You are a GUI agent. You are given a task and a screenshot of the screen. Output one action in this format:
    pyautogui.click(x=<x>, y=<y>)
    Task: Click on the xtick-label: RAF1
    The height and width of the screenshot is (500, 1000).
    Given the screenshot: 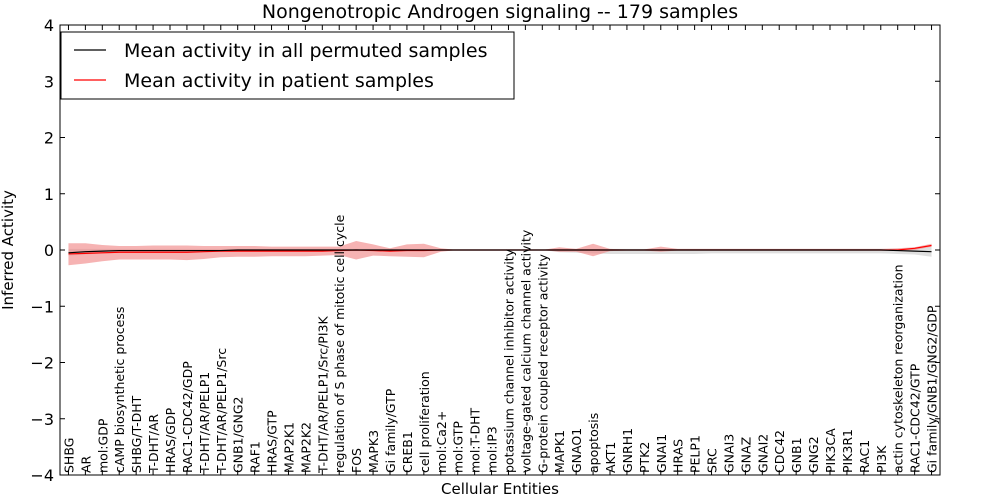 What is the action you would take?
    pyautogui.click(x=255, y=457)
    